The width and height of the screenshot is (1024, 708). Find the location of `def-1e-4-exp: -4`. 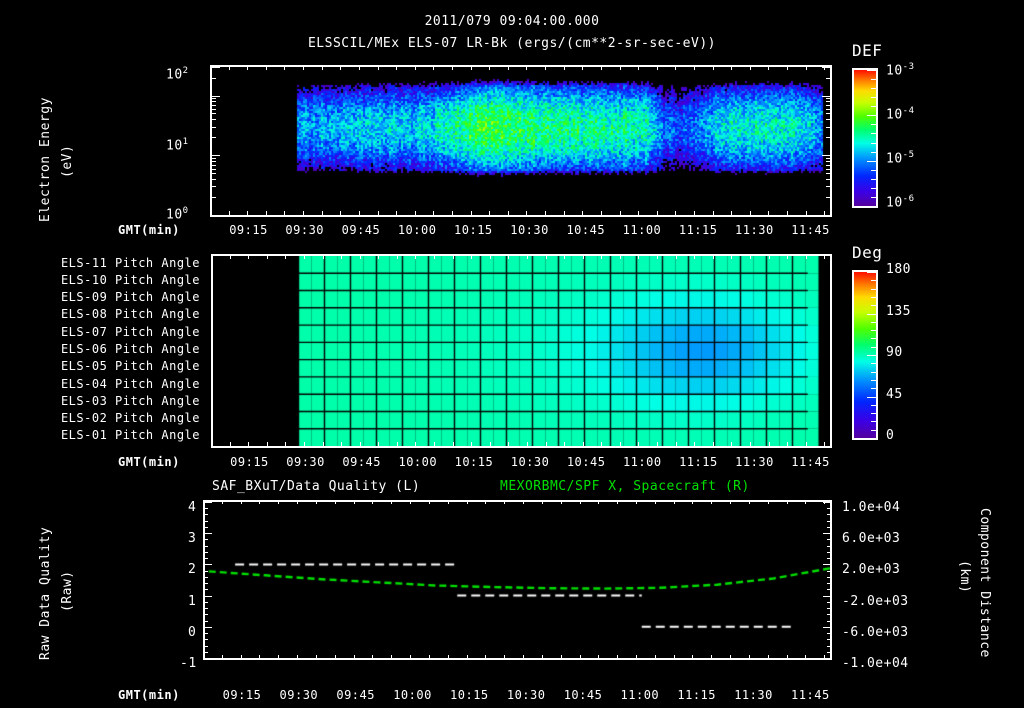

def-1e-4-exp: -4 is located at coordinates (908, 111).